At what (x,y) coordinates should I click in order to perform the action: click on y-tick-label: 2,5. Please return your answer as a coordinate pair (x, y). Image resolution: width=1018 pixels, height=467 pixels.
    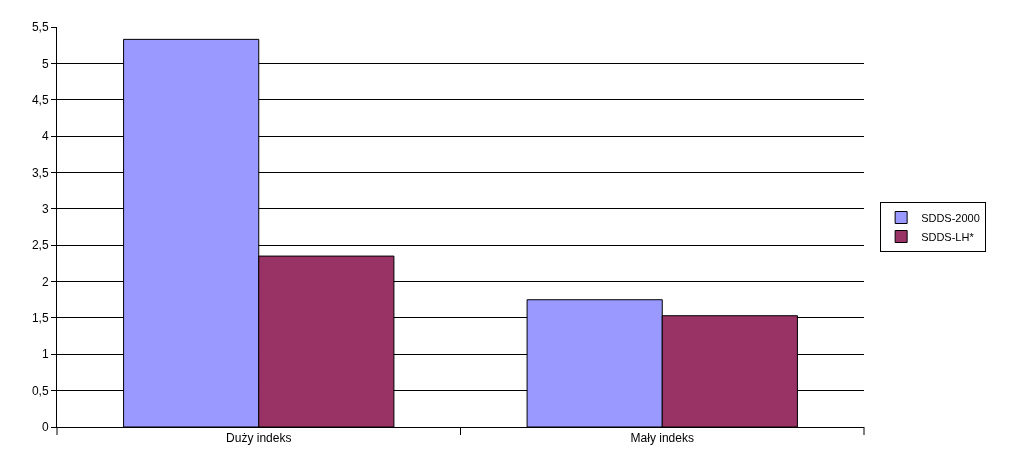
    Looking at the image, I should click on (40, 245).